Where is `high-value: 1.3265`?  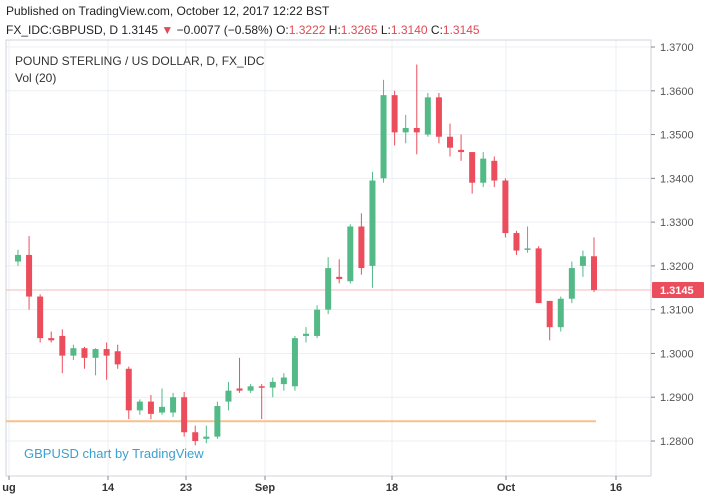
high-value: 1.3265 is located at coordinates (359, 30).